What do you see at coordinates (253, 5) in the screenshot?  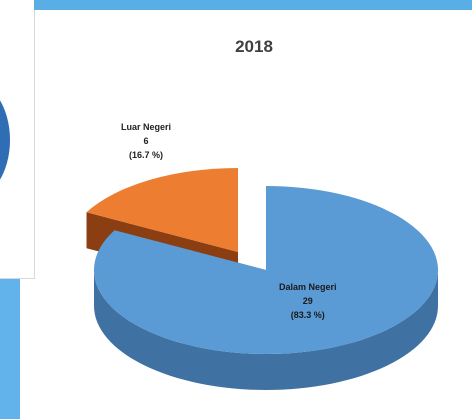 I see `top-blue-band` at bounding box center [253, 5].